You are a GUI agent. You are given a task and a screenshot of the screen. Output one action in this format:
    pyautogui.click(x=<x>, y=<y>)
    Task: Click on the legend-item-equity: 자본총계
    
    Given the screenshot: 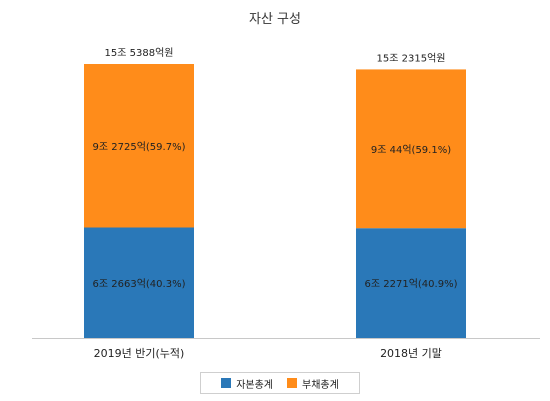 What is the action you would take?
    pyautogui.click(x=247, y=383)
    